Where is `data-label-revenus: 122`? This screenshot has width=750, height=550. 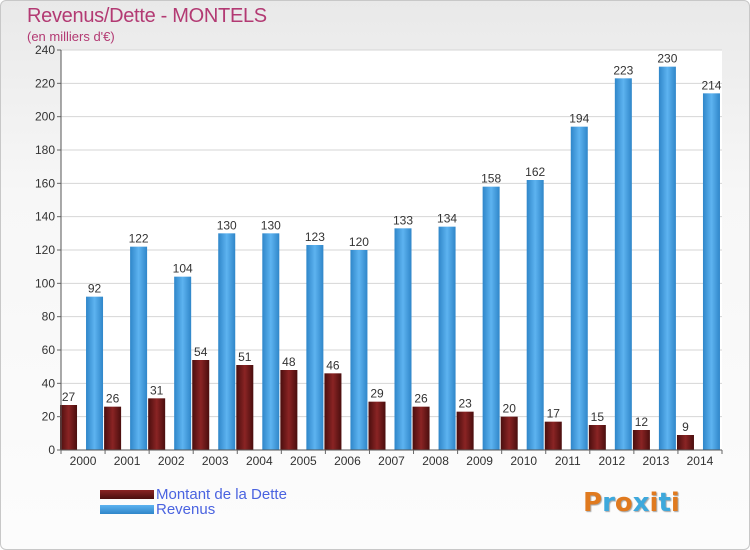
data-label-revenus: 122 is located at coordinates (139, 239).